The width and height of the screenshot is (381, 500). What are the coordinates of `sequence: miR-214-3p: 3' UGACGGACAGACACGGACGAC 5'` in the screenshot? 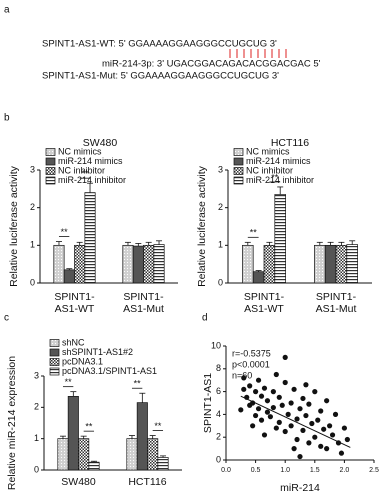 It's located at (211, 64).